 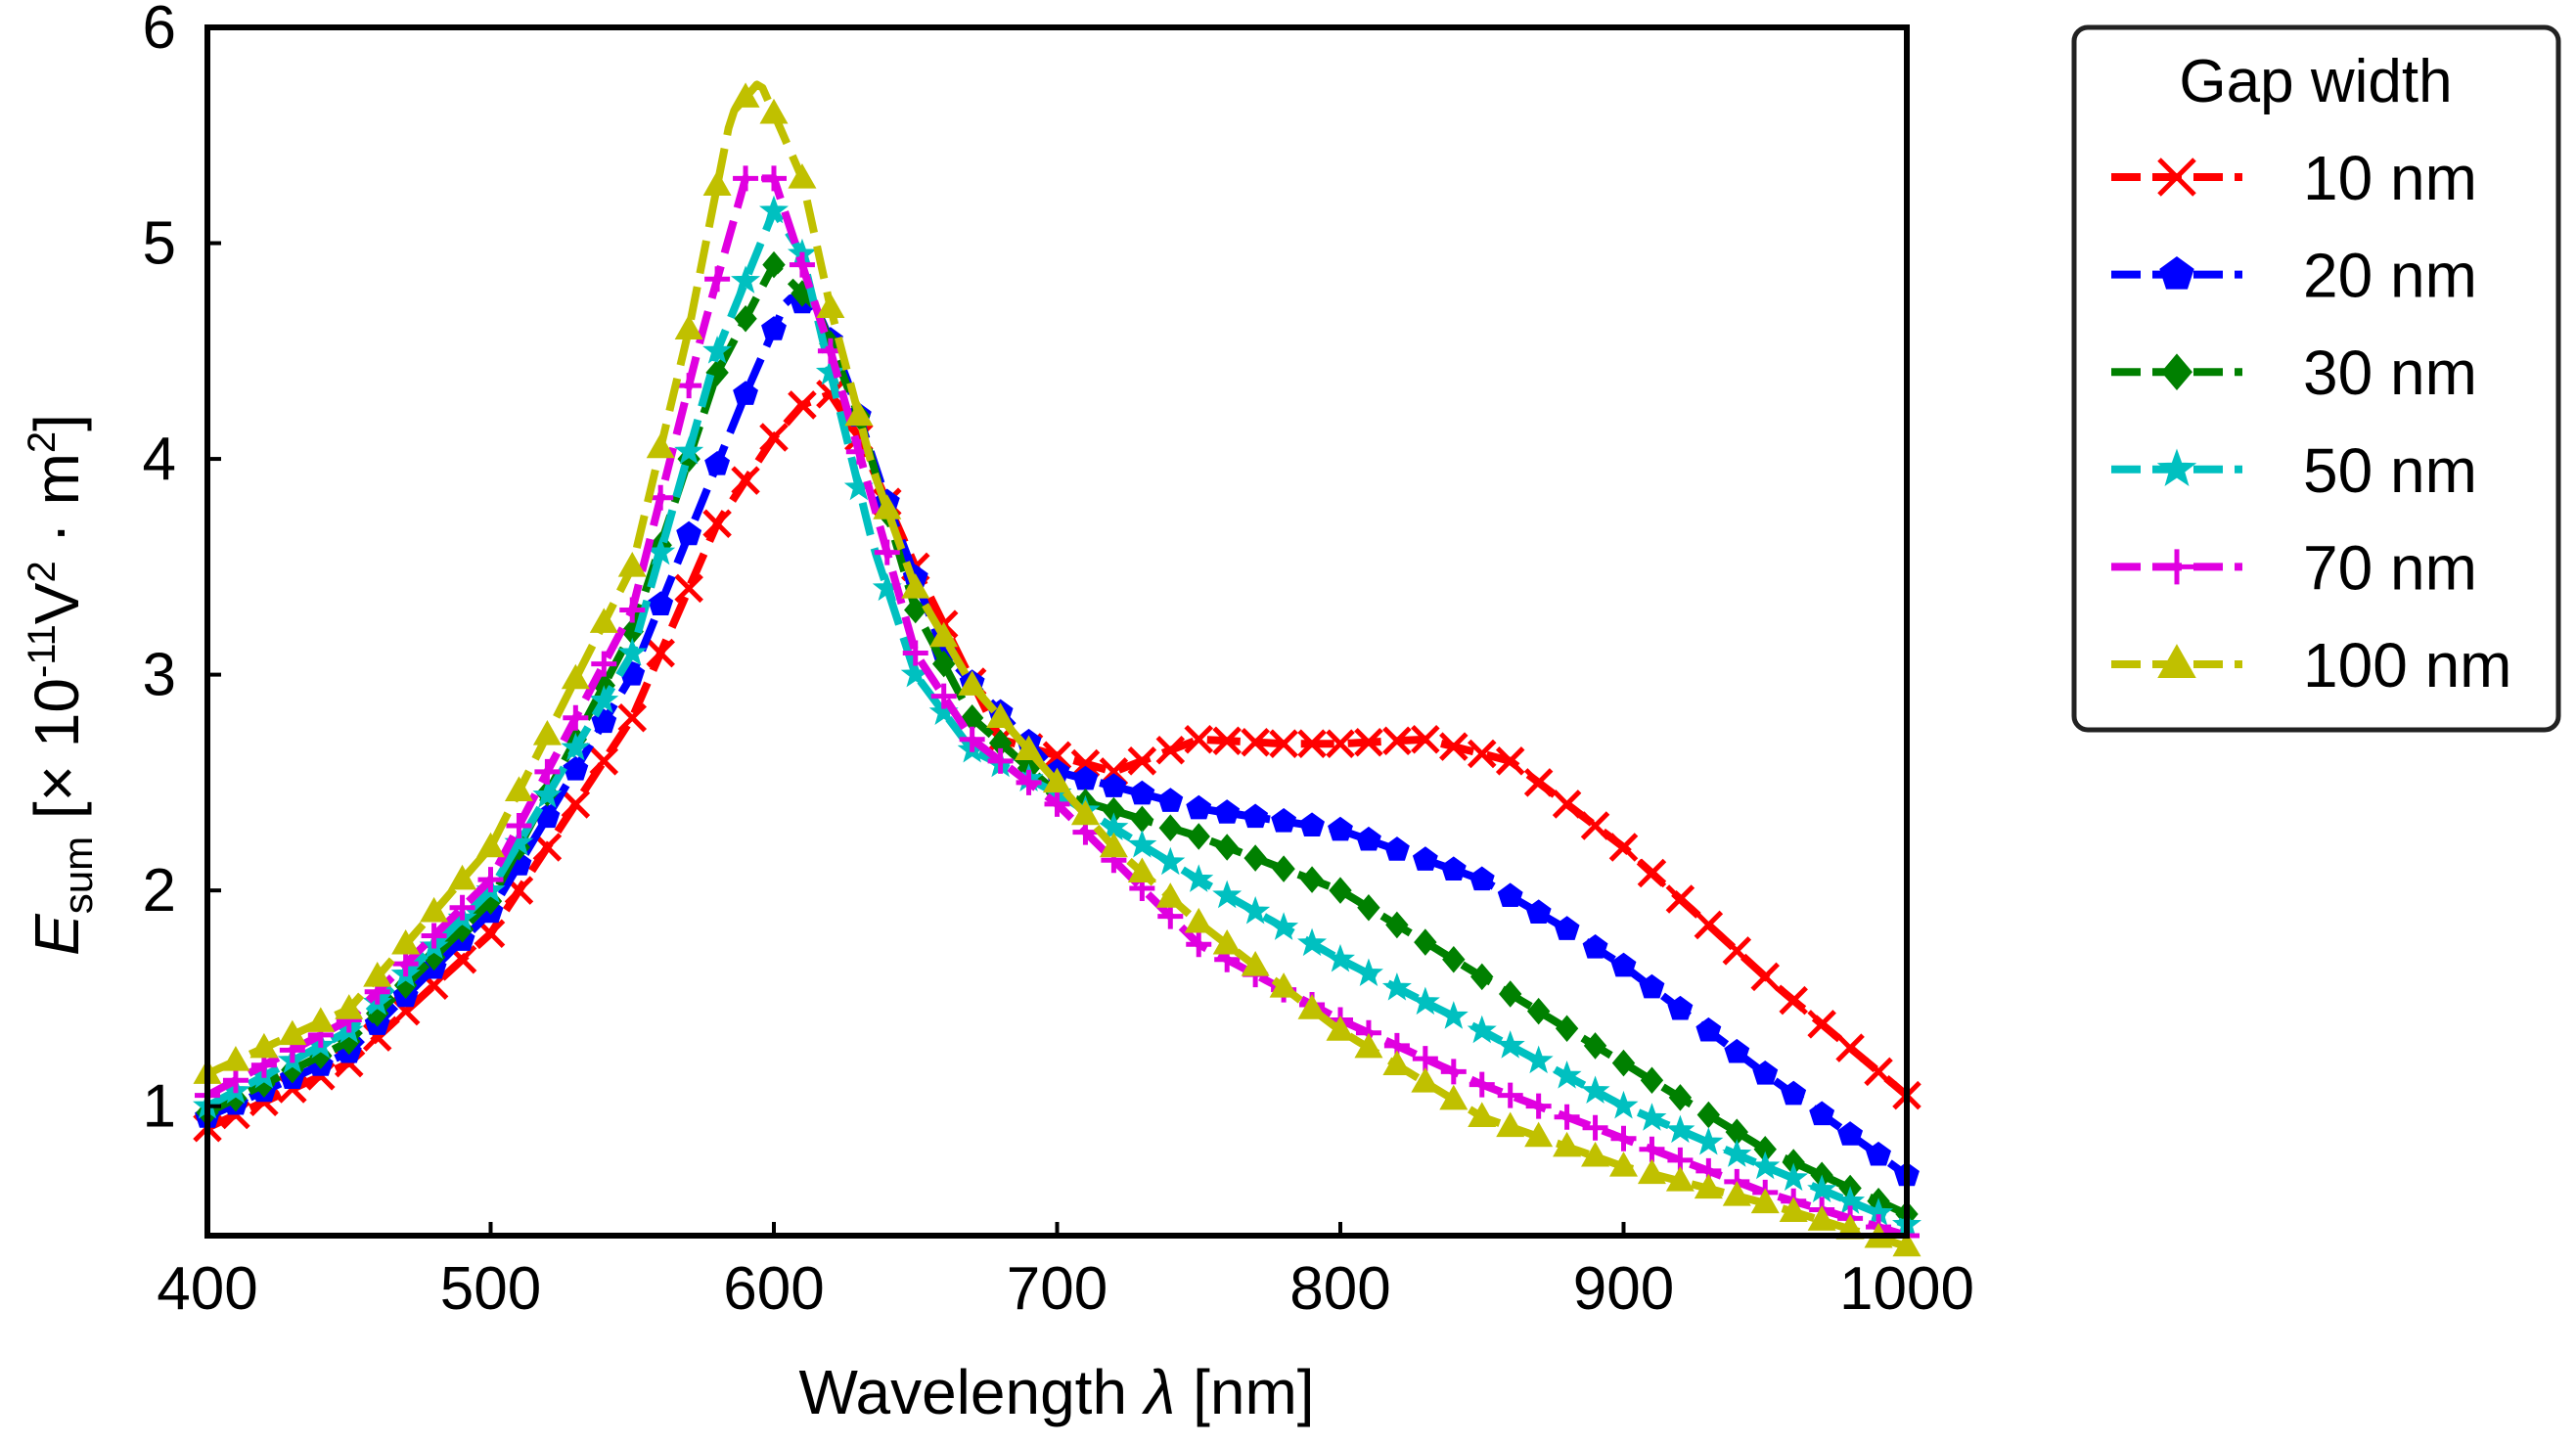 I want to click on x-tick-label: 400, so click(x=207, y=1289).